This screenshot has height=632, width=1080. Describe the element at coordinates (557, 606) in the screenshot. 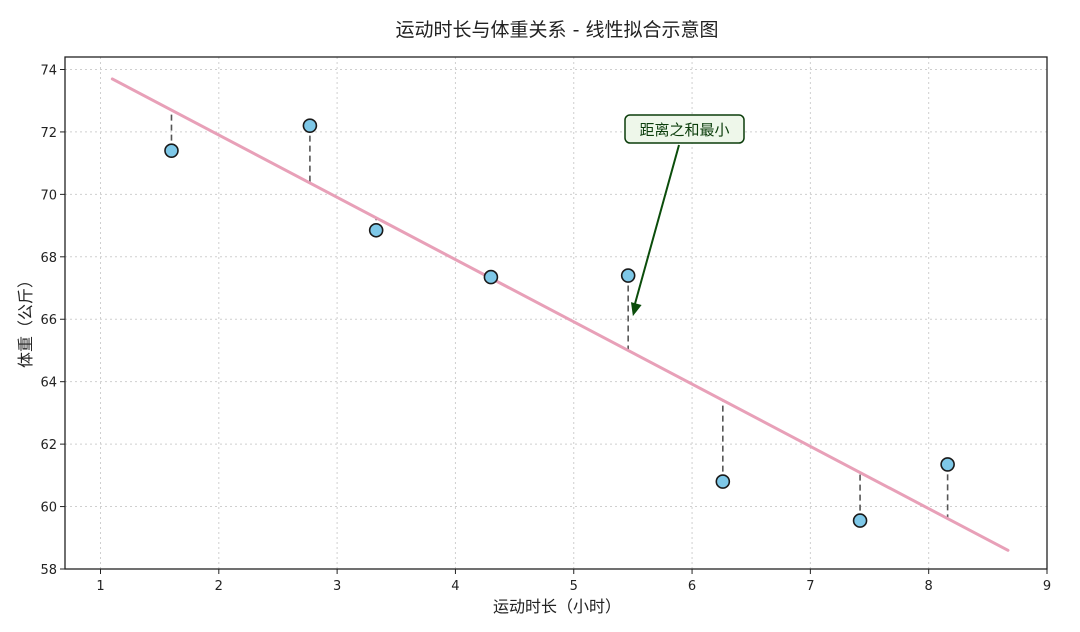

I see `x-axis-label: 运动时长（小时）` at that location.